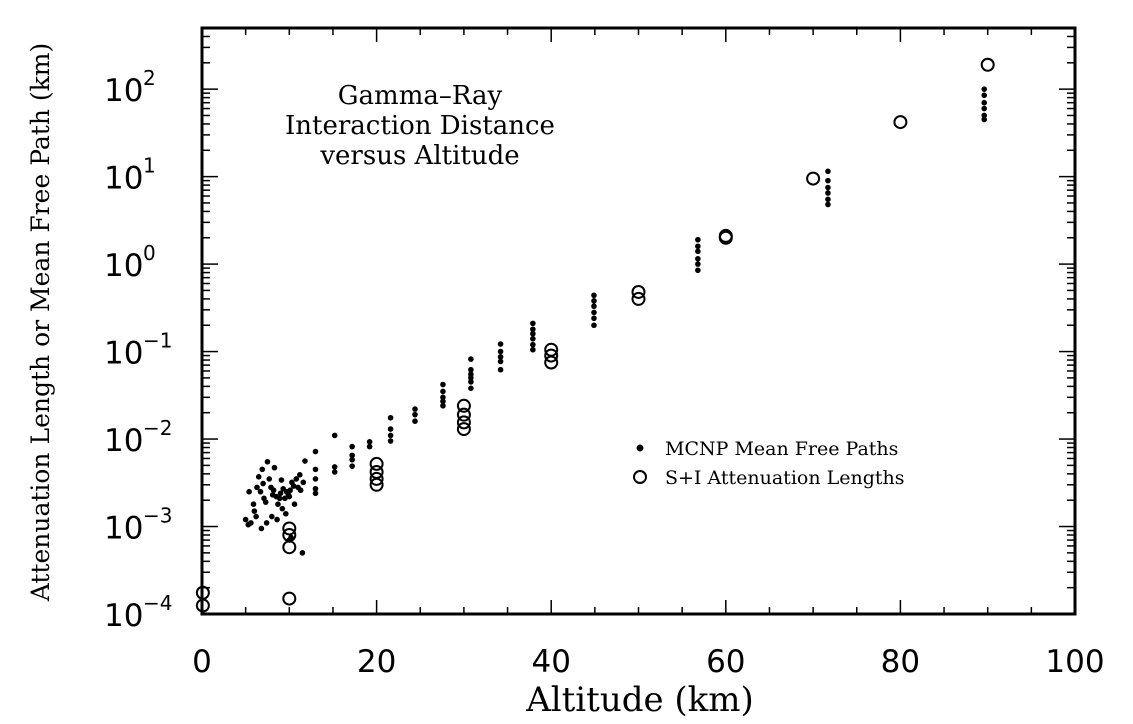 This screenshot has height=724, width=1133. Describe the element at coordinates (1074, 662) in the screenshot. I see `x-tick-label: 100` at that location.